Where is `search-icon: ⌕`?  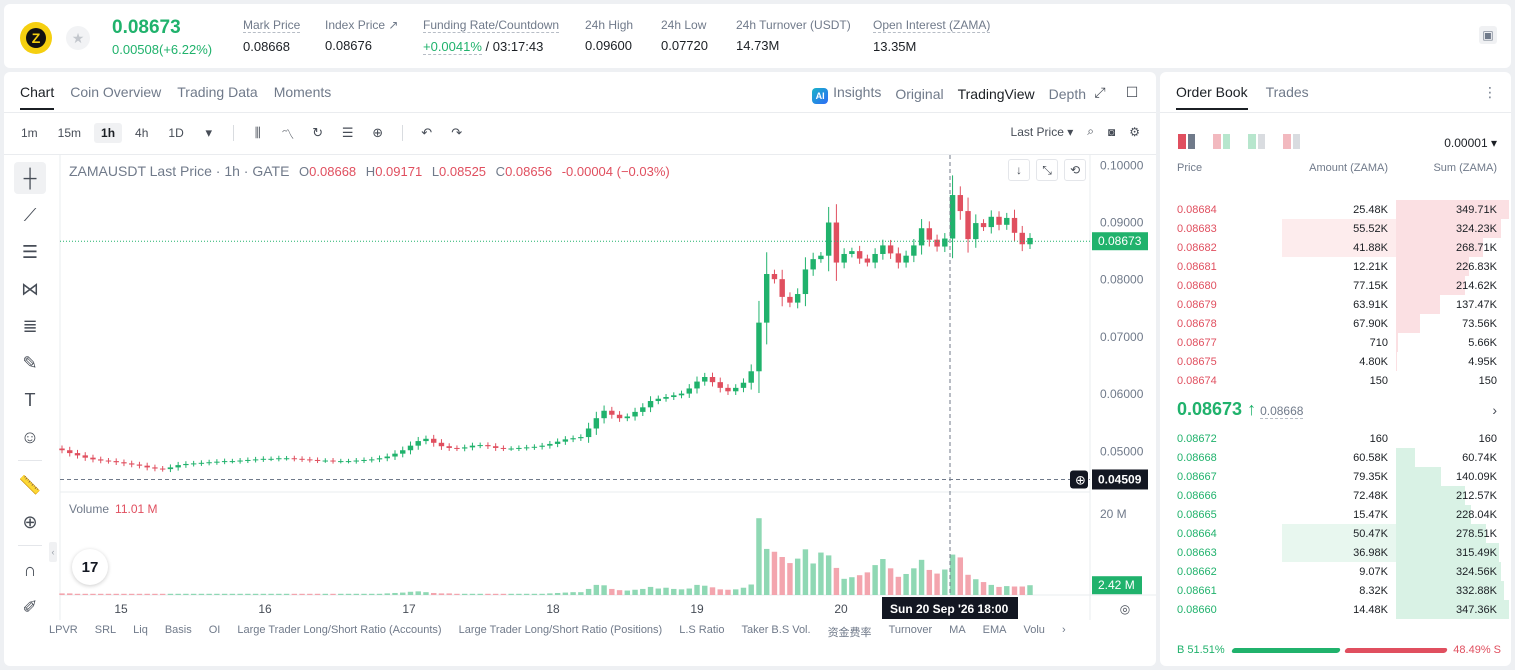
search-icon: ⌕ is located at coordinates (1090, 131).